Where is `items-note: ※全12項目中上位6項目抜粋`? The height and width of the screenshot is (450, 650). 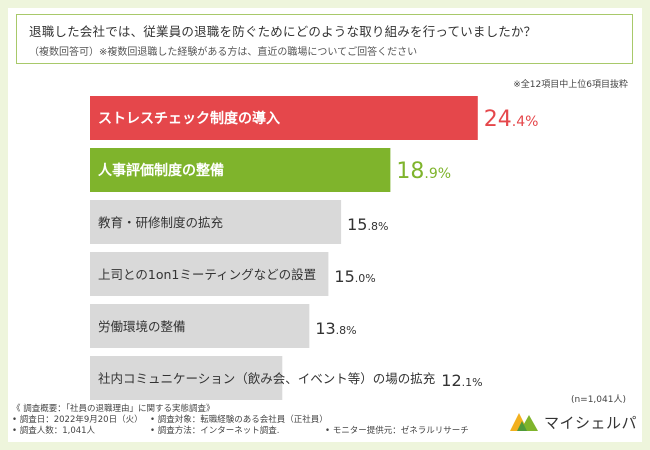 items-note: ※全12項目中上位6項目抜粋 is located at coordinates (570, 85).